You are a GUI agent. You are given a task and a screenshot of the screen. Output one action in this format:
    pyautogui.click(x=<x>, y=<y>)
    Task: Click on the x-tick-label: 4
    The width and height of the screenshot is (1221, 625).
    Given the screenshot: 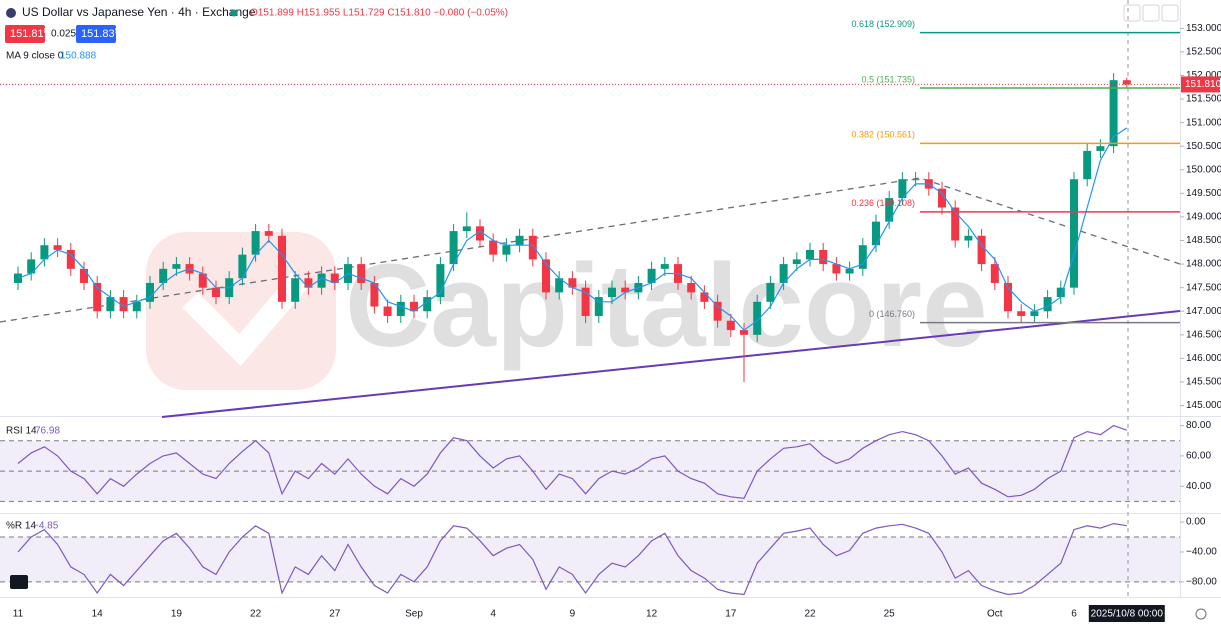 What is the action you would take?
    pyautogui.click(x=493, y=614)
    